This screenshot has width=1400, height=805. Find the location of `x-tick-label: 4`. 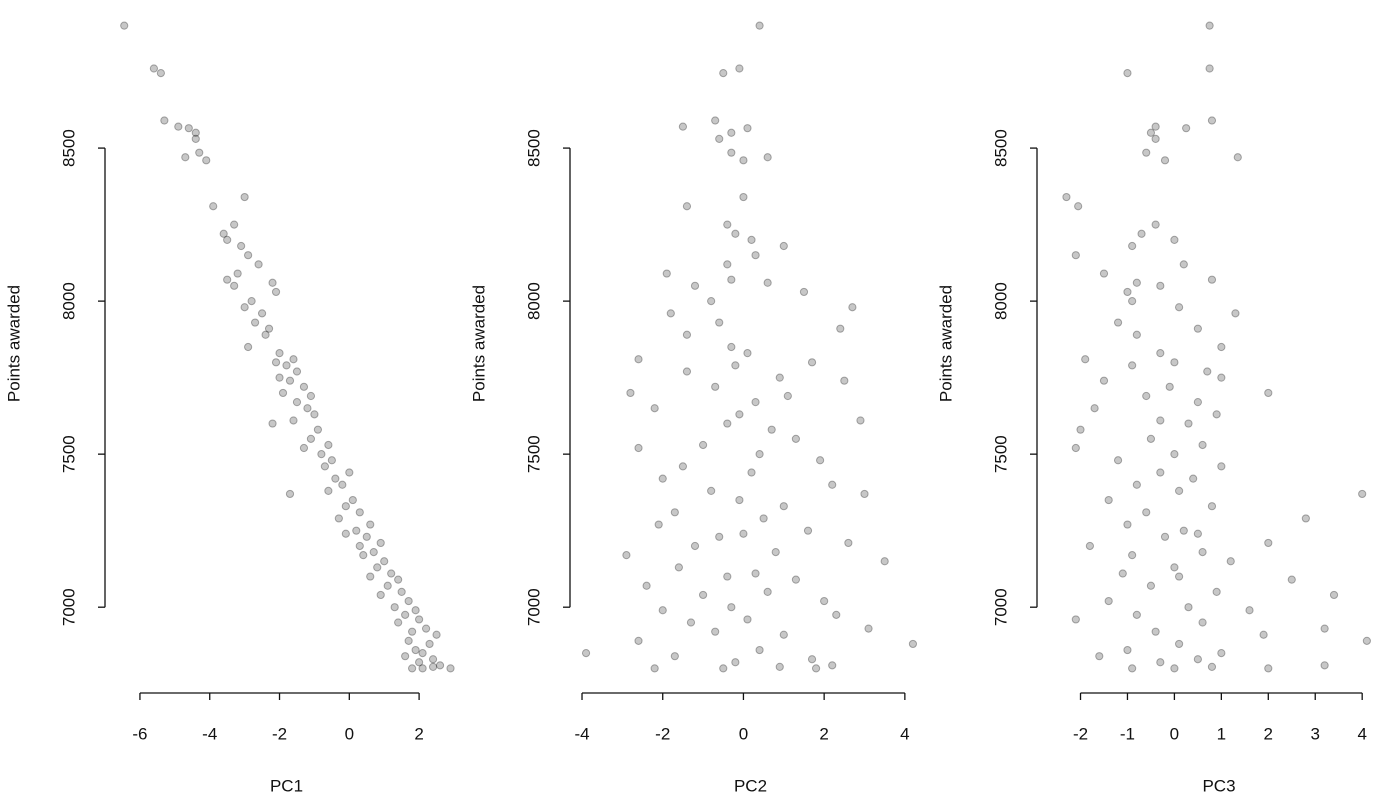

x-tick-label: 4 is located at coordinates (904, 733).